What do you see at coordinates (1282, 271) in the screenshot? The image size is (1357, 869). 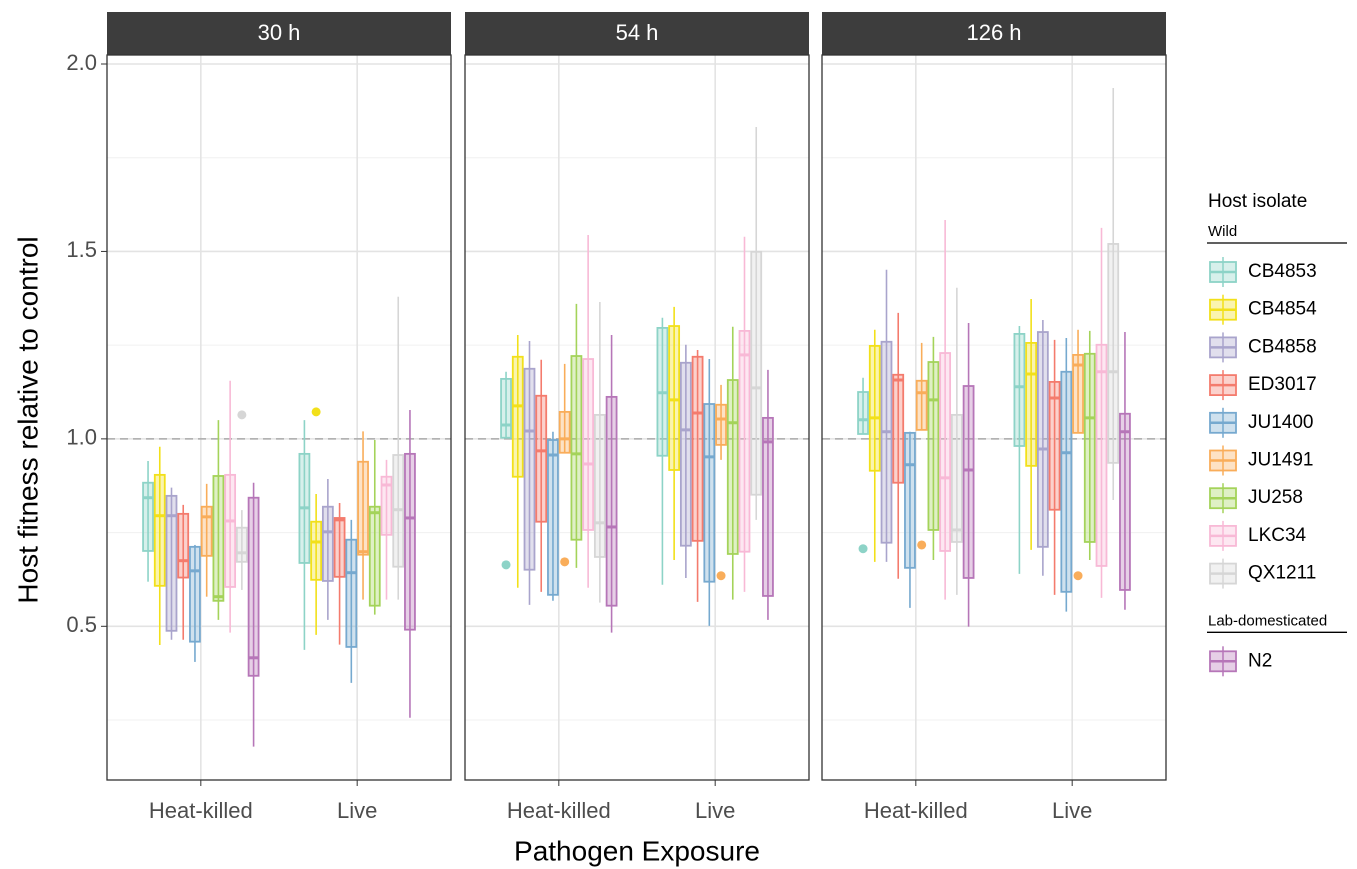 I see `legend-label: CB4853` at bounding box center [1282, 271].